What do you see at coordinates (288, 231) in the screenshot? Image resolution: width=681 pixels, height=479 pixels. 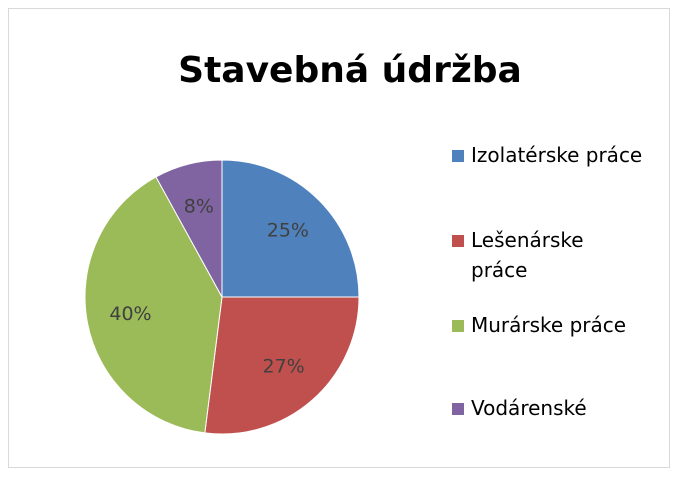 I see `data-label: 25%` at bounding box center [288, 231].